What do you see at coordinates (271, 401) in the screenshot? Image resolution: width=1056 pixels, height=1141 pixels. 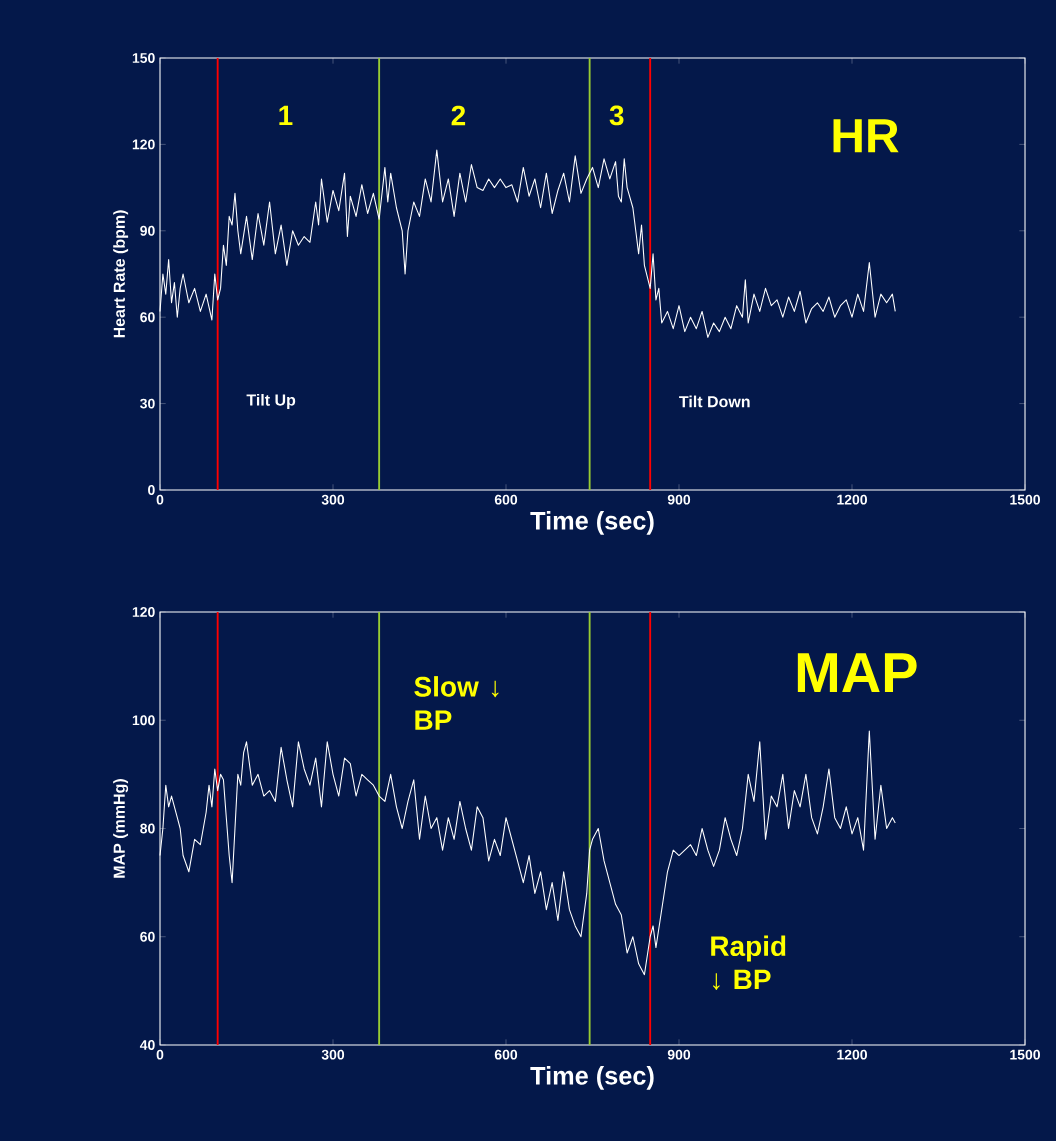 I see `ref-line-label: Tilt Up` at bounding box center [271, 401].